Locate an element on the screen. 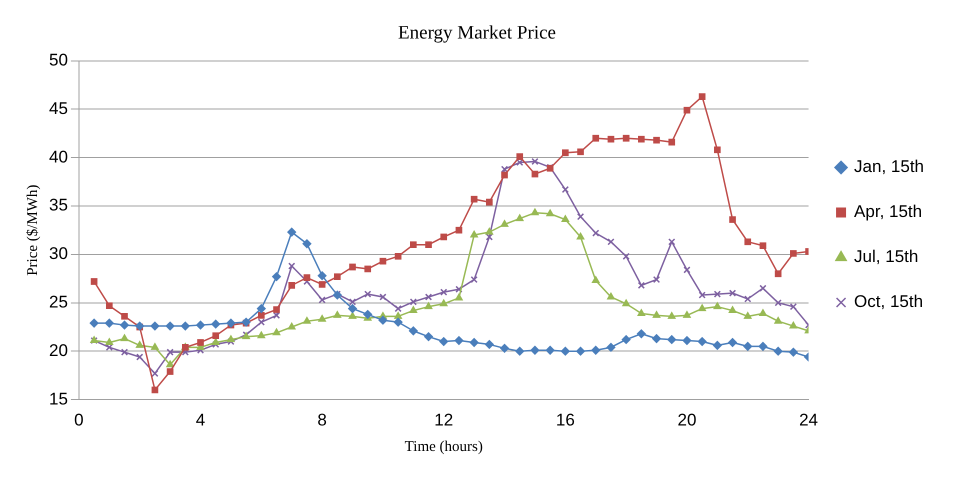 The image size is (954, 480). y-axis-title: Price ($/MWh) is located at coordinates (32, 230).